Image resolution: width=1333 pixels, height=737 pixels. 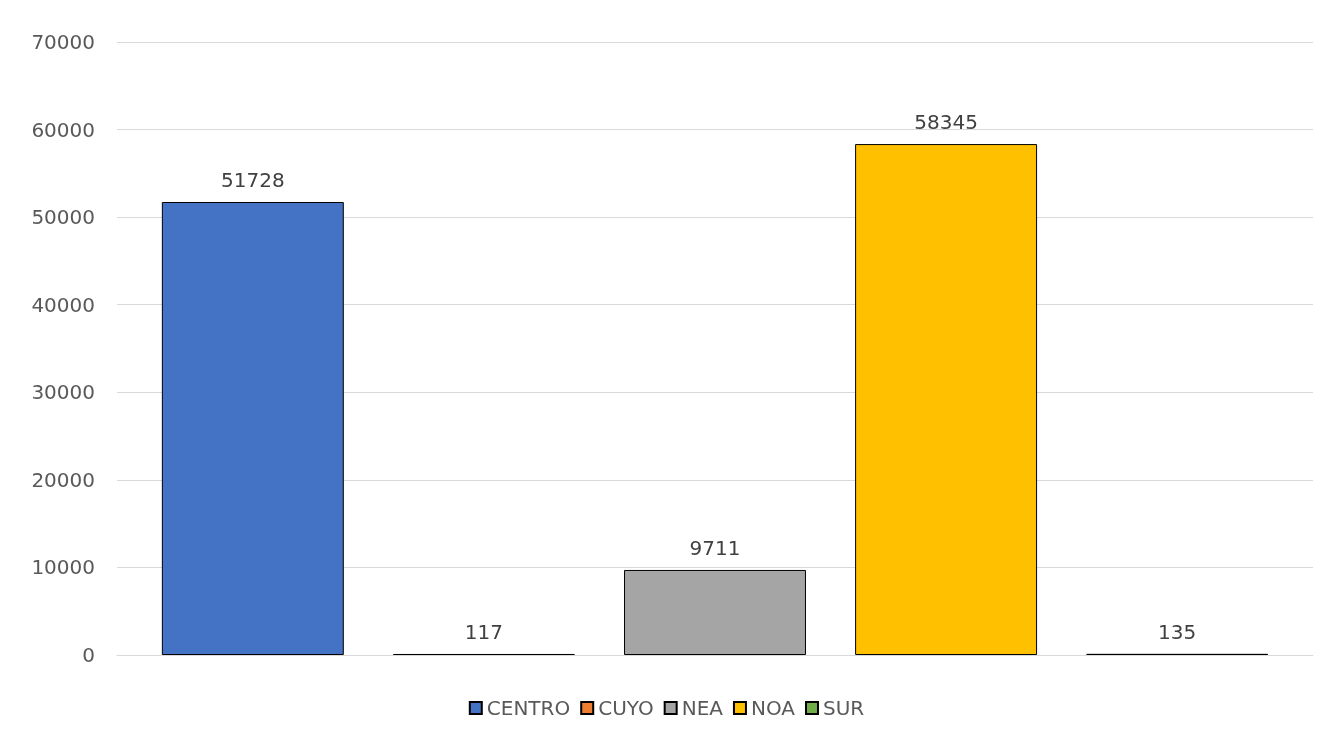 I want to click on y-tick-label: 20000, so click(x=63, y=479).